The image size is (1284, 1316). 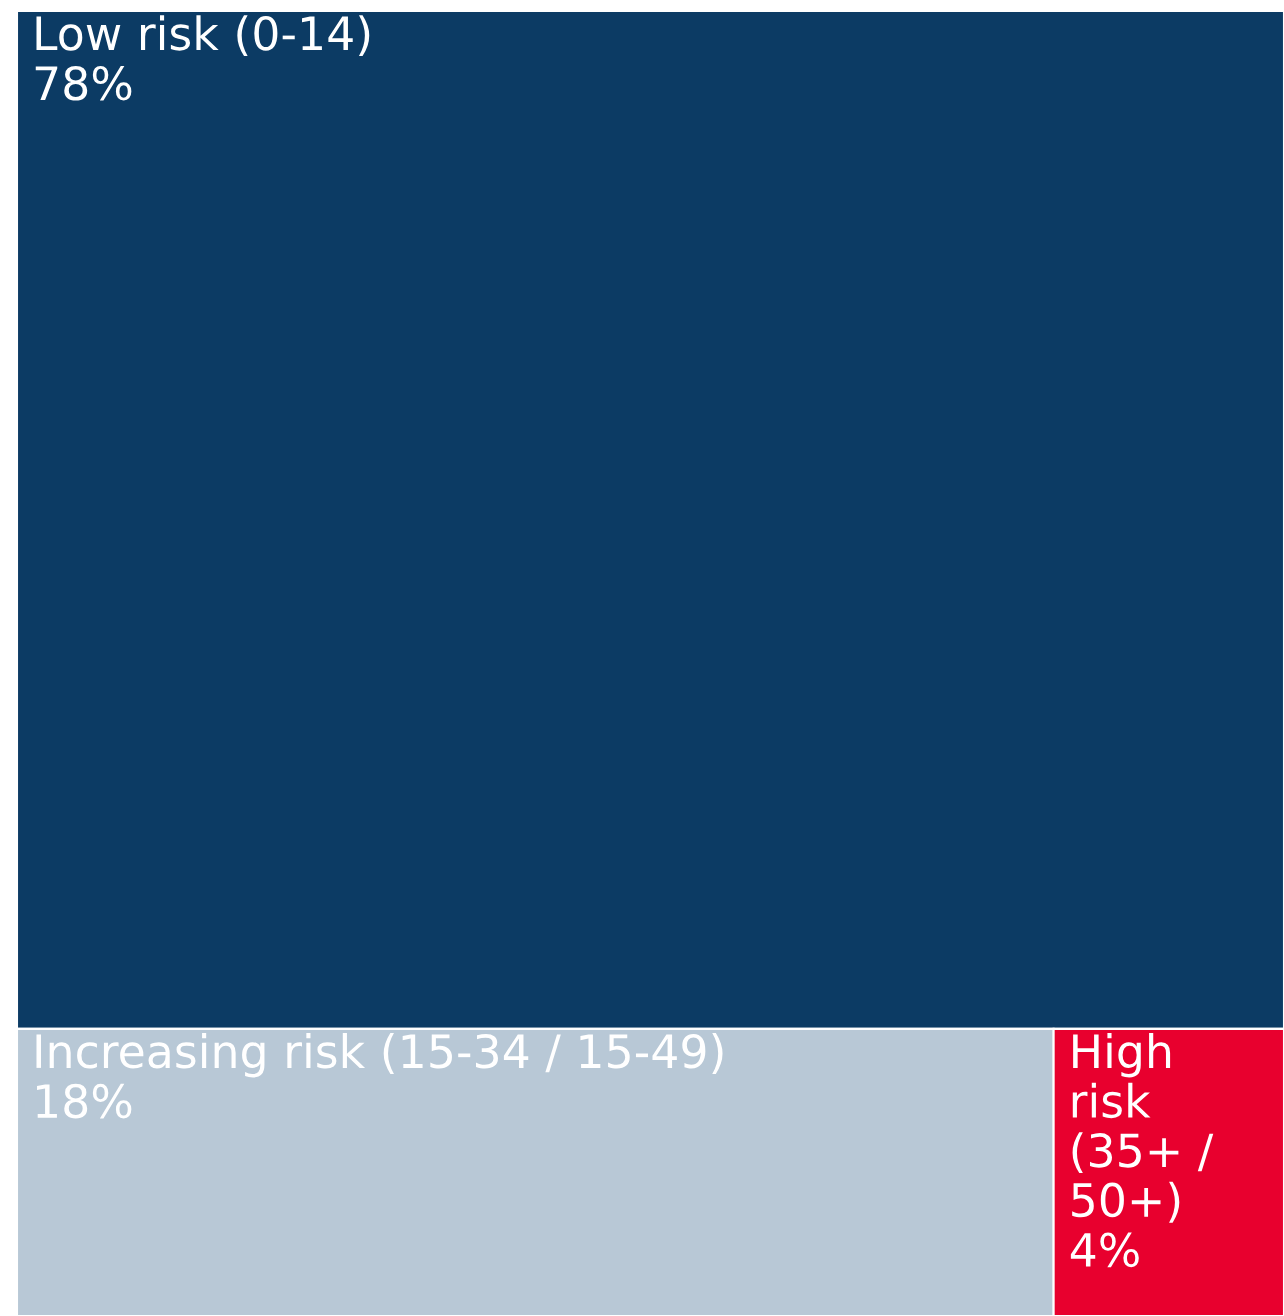 What do you see at coordinates (83, 83) in the screenshot?
I see `data-label: 78%` at bounding box center [83, 83].